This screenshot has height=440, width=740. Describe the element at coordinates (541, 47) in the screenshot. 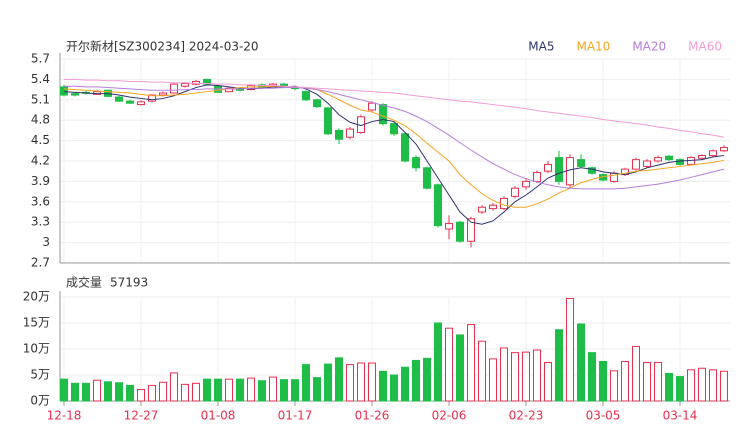

I see `legend-label: MA5` at that location.